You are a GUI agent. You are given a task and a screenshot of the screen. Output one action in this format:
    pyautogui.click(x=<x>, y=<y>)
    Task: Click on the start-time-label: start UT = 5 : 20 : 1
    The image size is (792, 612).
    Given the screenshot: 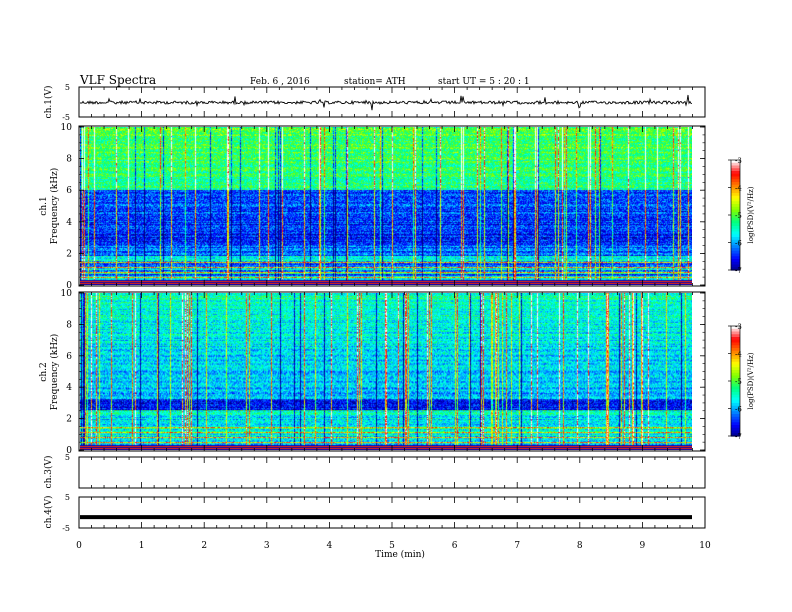 What is the action you would take?
    pyautogui.click(x=484, y=82)
    